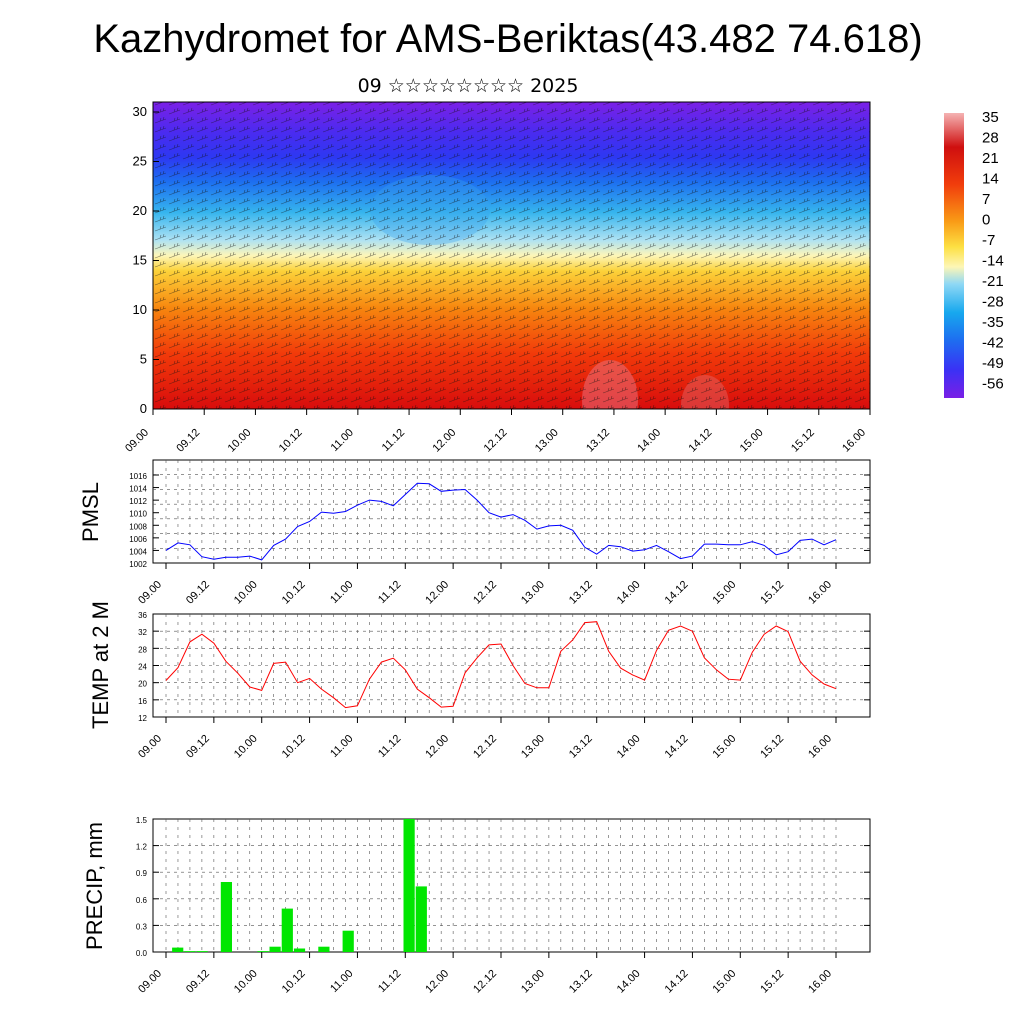  Describe the element at coordinates (954, 255) in the screenshot. I see `colorbar-strip` at that location.